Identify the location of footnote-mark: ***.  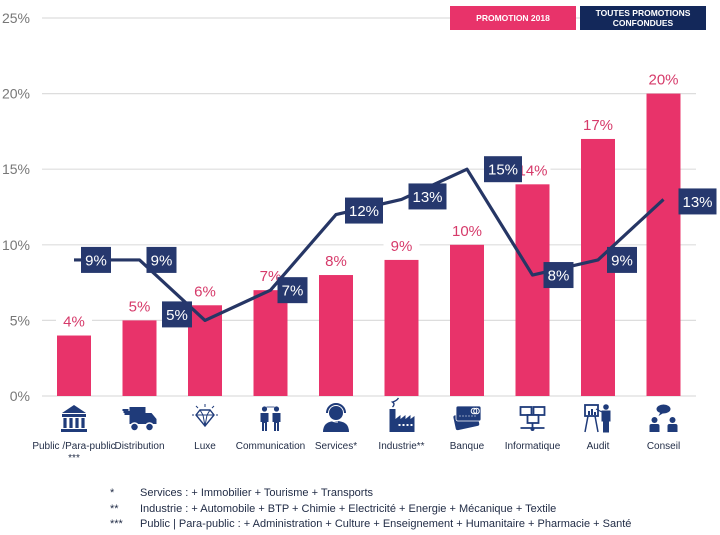
(116, 524).